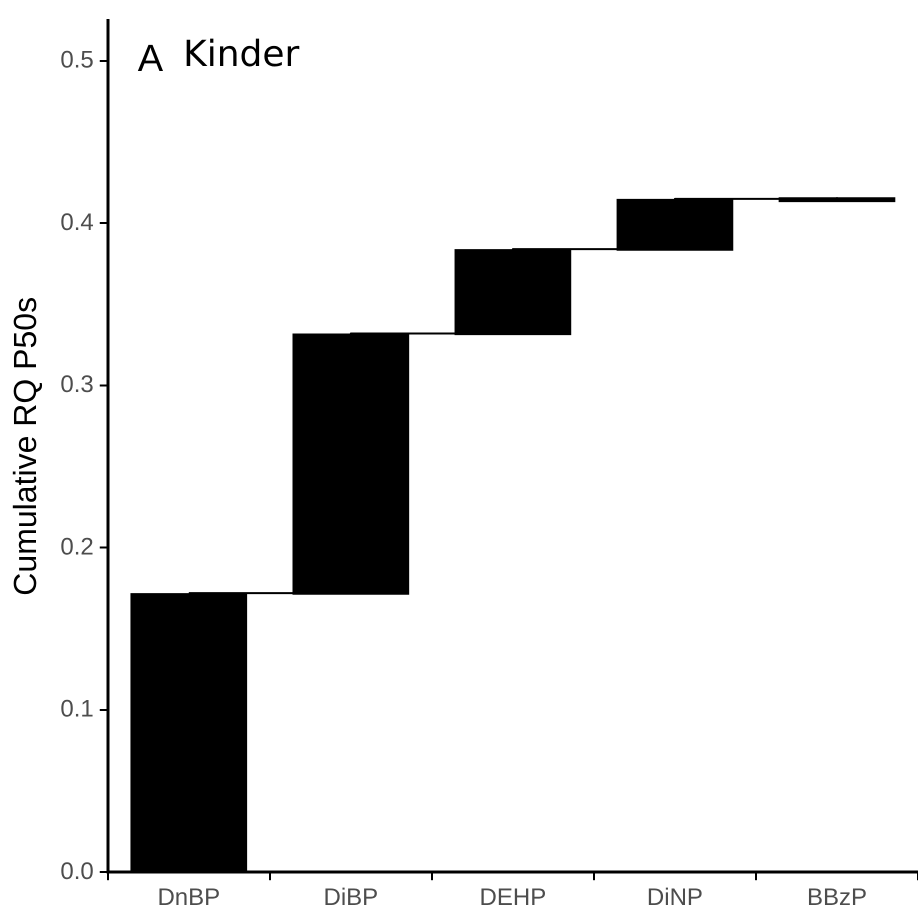 The image size is (918, 917). Describe the element at coordinates (25, 446) in the screenshot. I see `y-axis-title: Cumulative RQ P50s` at that location.